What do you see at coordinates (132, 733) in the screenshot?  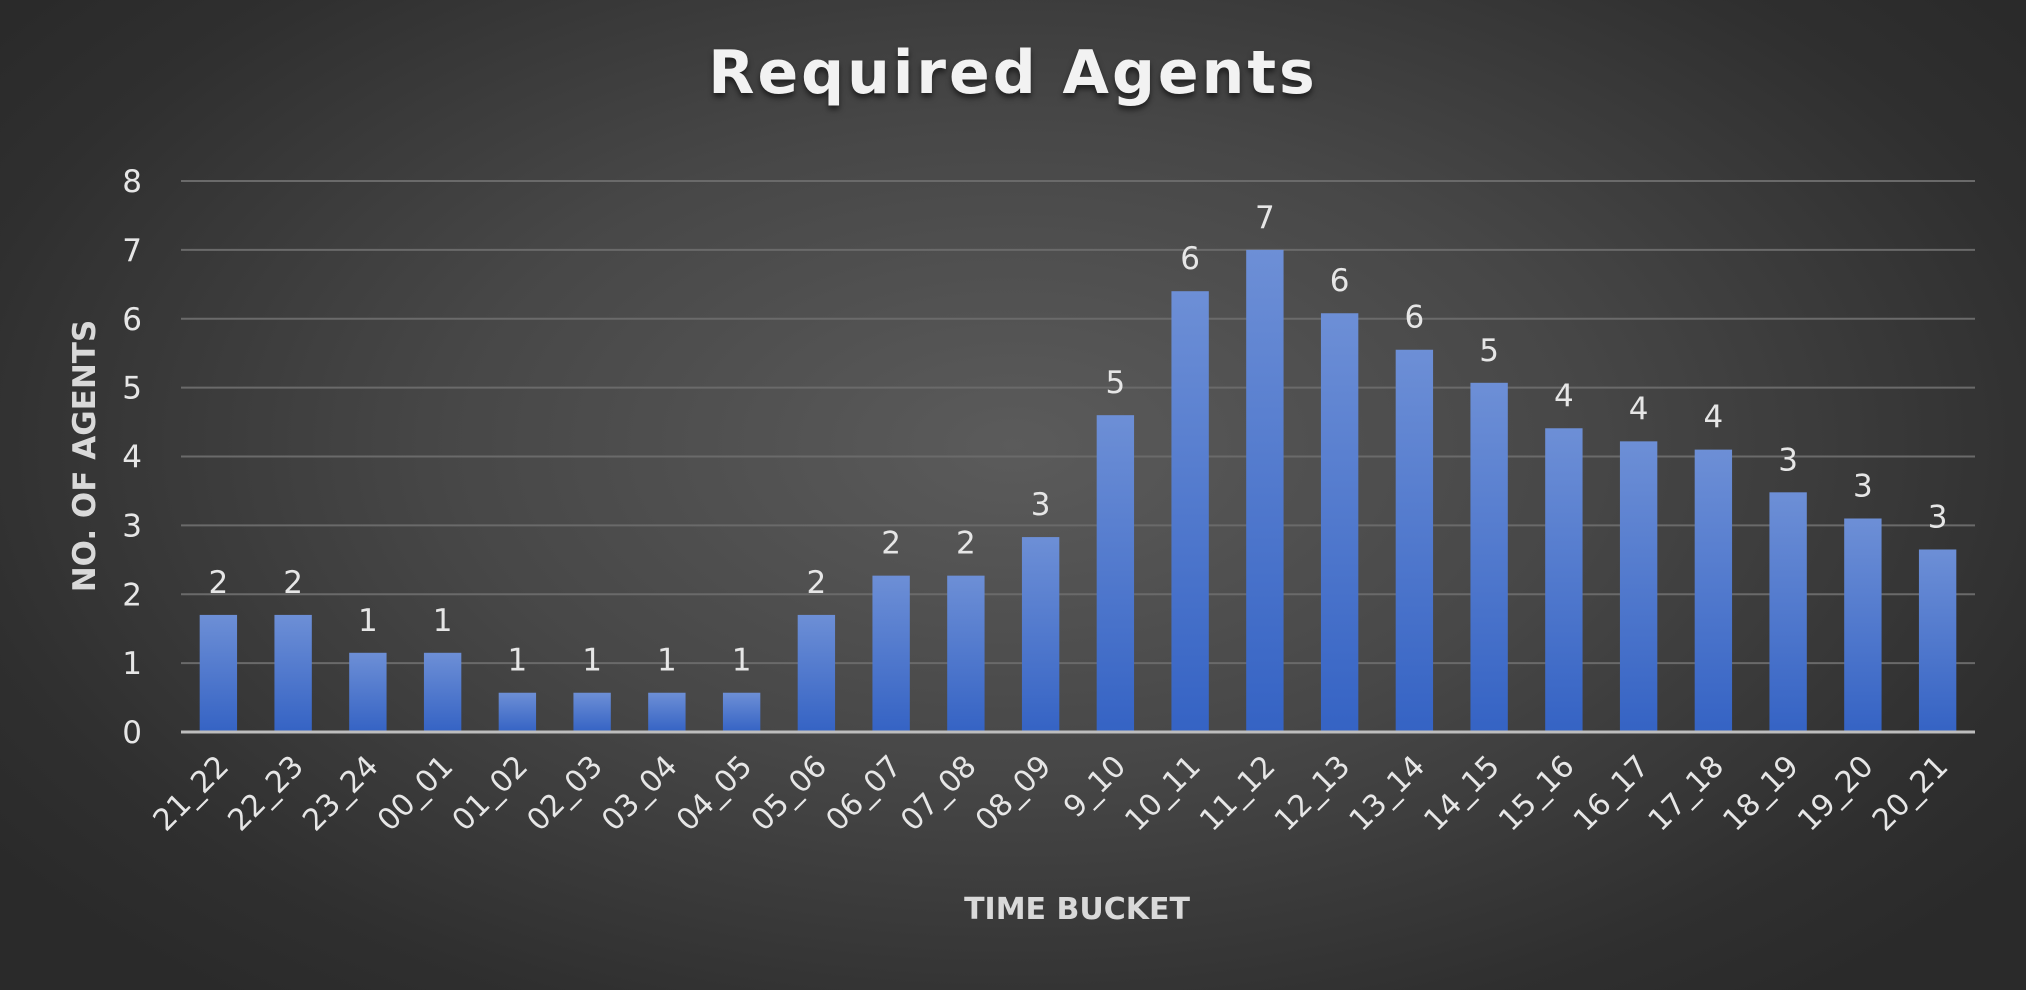 I see `y-tick-label: 0` at bounding box center [132, 733].